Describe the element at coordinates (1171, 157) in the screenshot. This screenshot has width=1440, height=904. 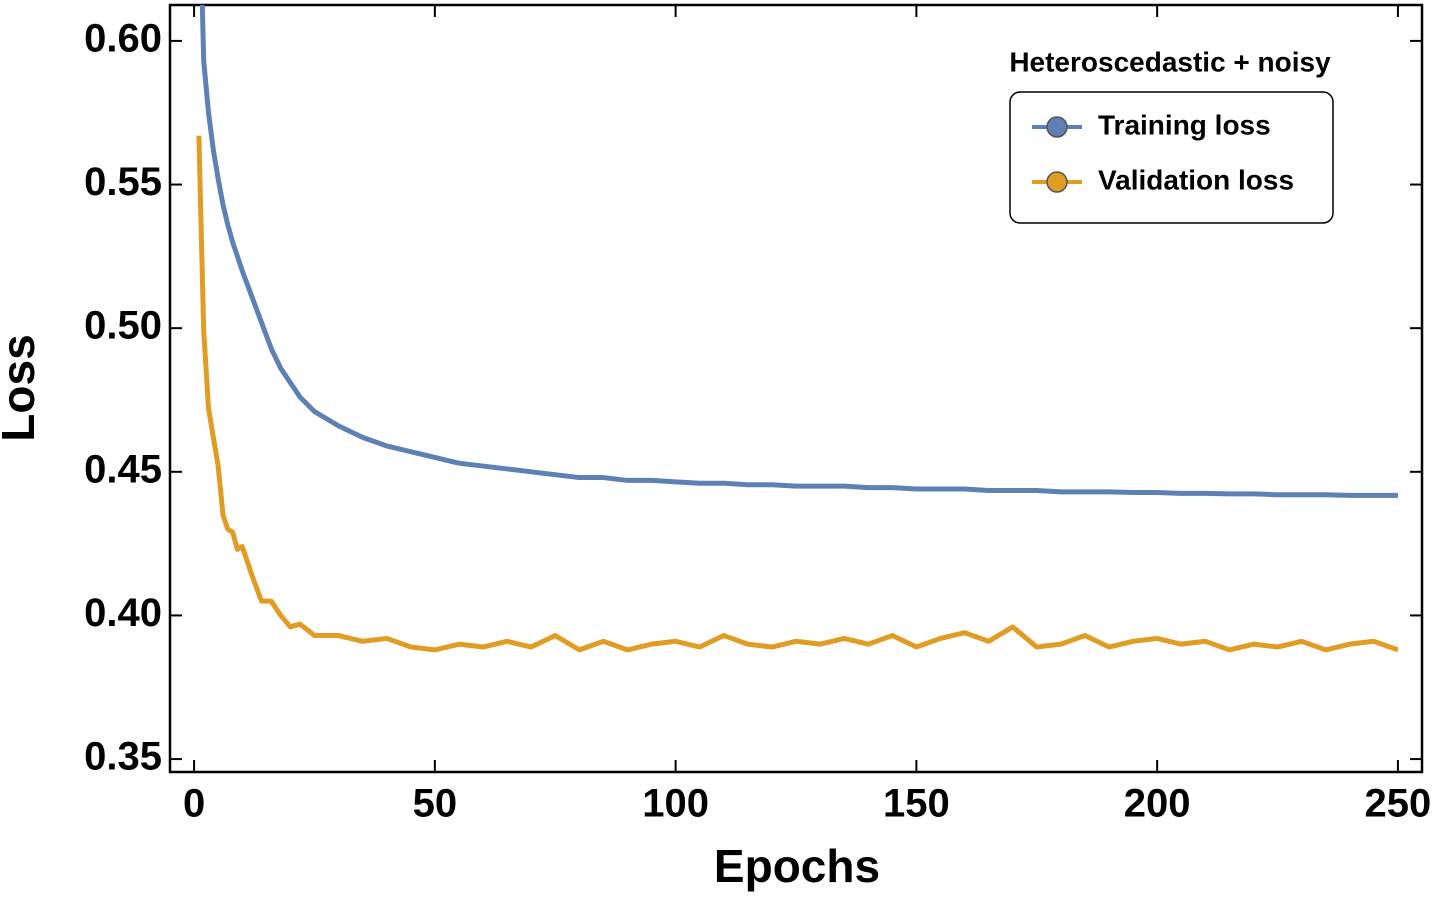
I see `legend-box` at that location.